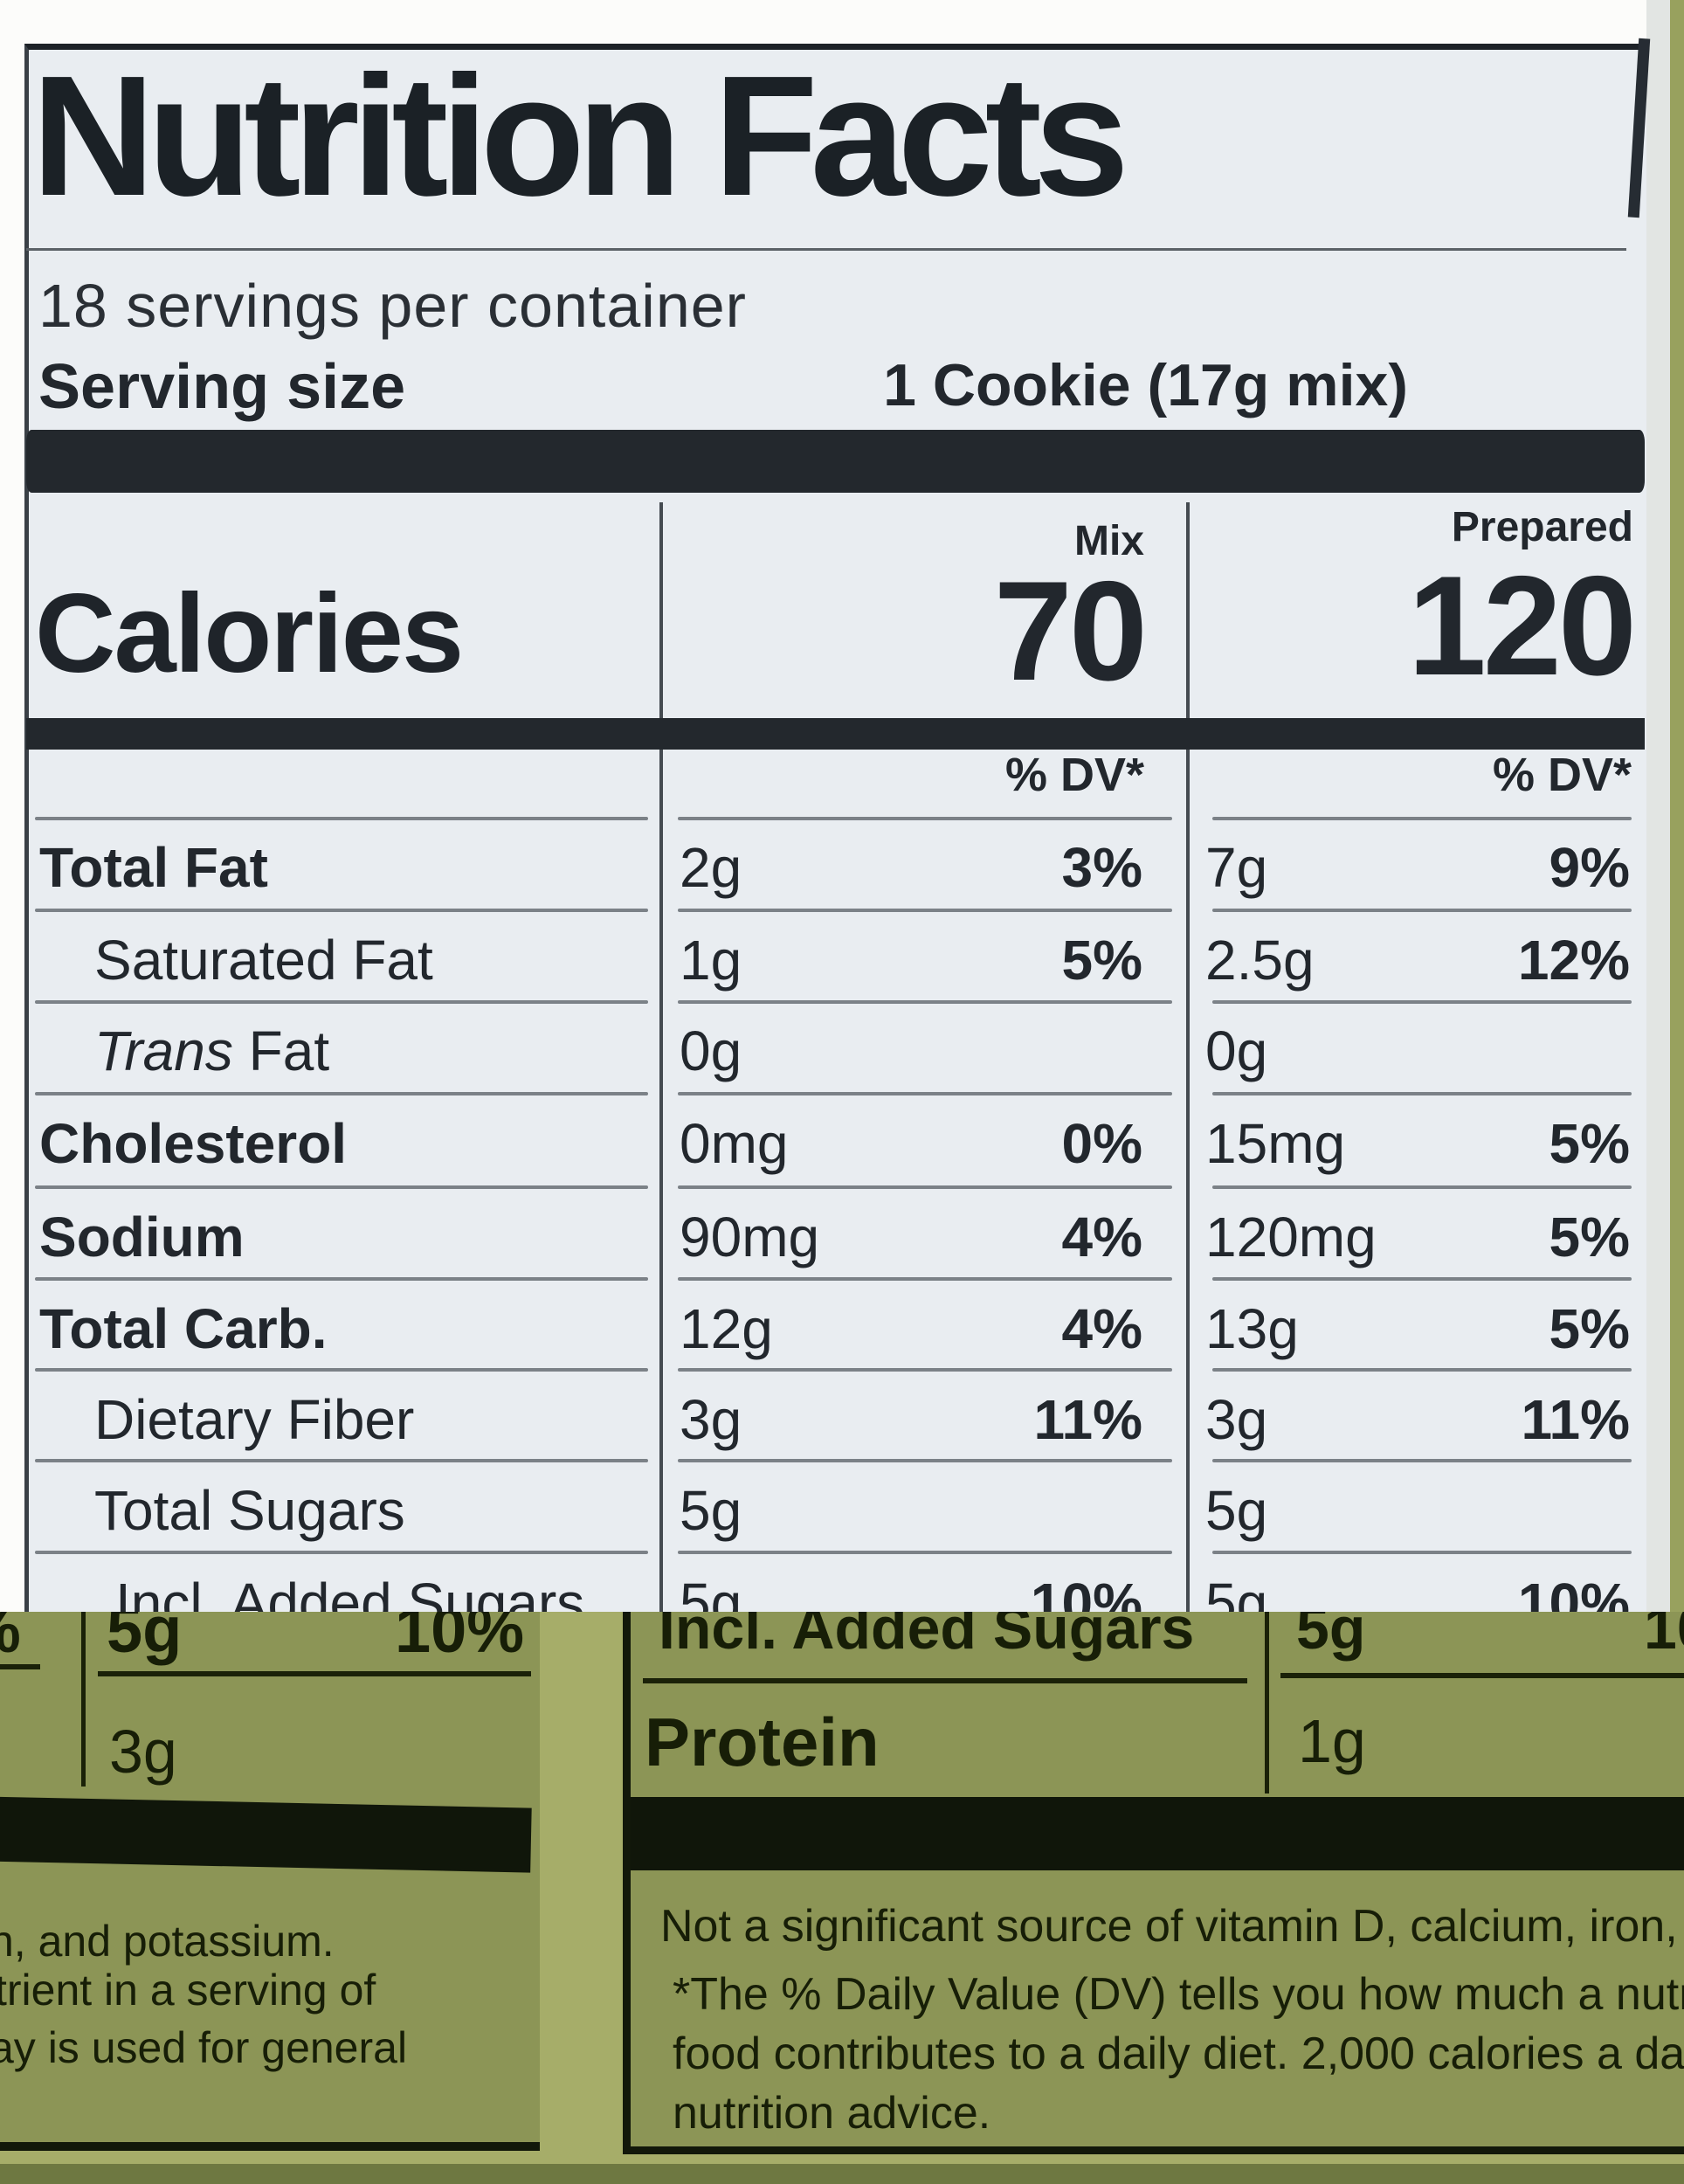 This screenshot has height=2184, width=1684. I want to click on mix-amount: 0g, so click(711, 1050).